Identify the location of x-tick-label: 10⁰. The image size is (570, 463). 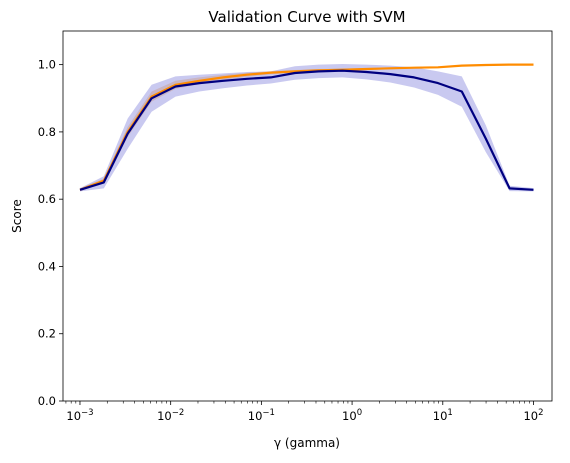
(352, 415).